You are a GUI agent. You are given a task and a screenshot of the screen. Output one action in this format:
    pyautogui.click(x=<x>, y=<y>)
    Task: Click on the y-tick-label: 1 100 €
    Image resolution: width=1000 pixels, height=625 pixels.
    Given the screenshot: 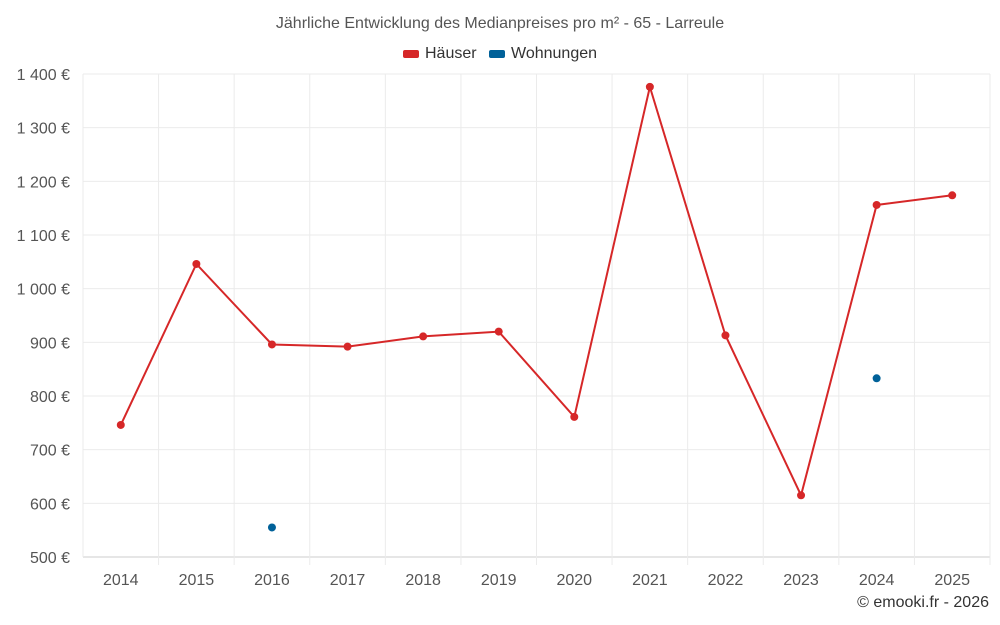 What is the action you would take?
    pyautogui.click(x=43, y=236)
    